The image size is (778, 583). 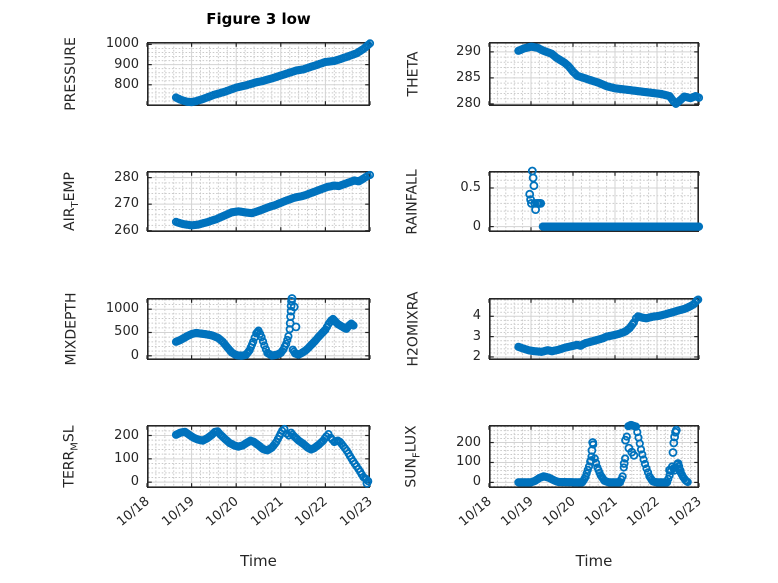 I want to click on pressure-y-axis-label: PRESSURE, so click(x=71, y=74).